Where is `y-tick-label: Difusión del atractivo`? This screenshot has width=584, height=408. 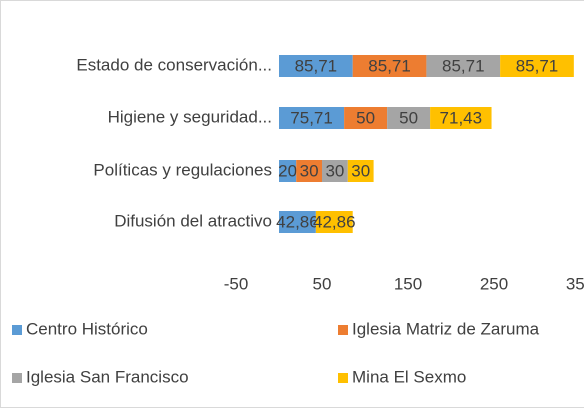
y-tick-label: Difusión del atractivo is located at coordinates (193, 220).